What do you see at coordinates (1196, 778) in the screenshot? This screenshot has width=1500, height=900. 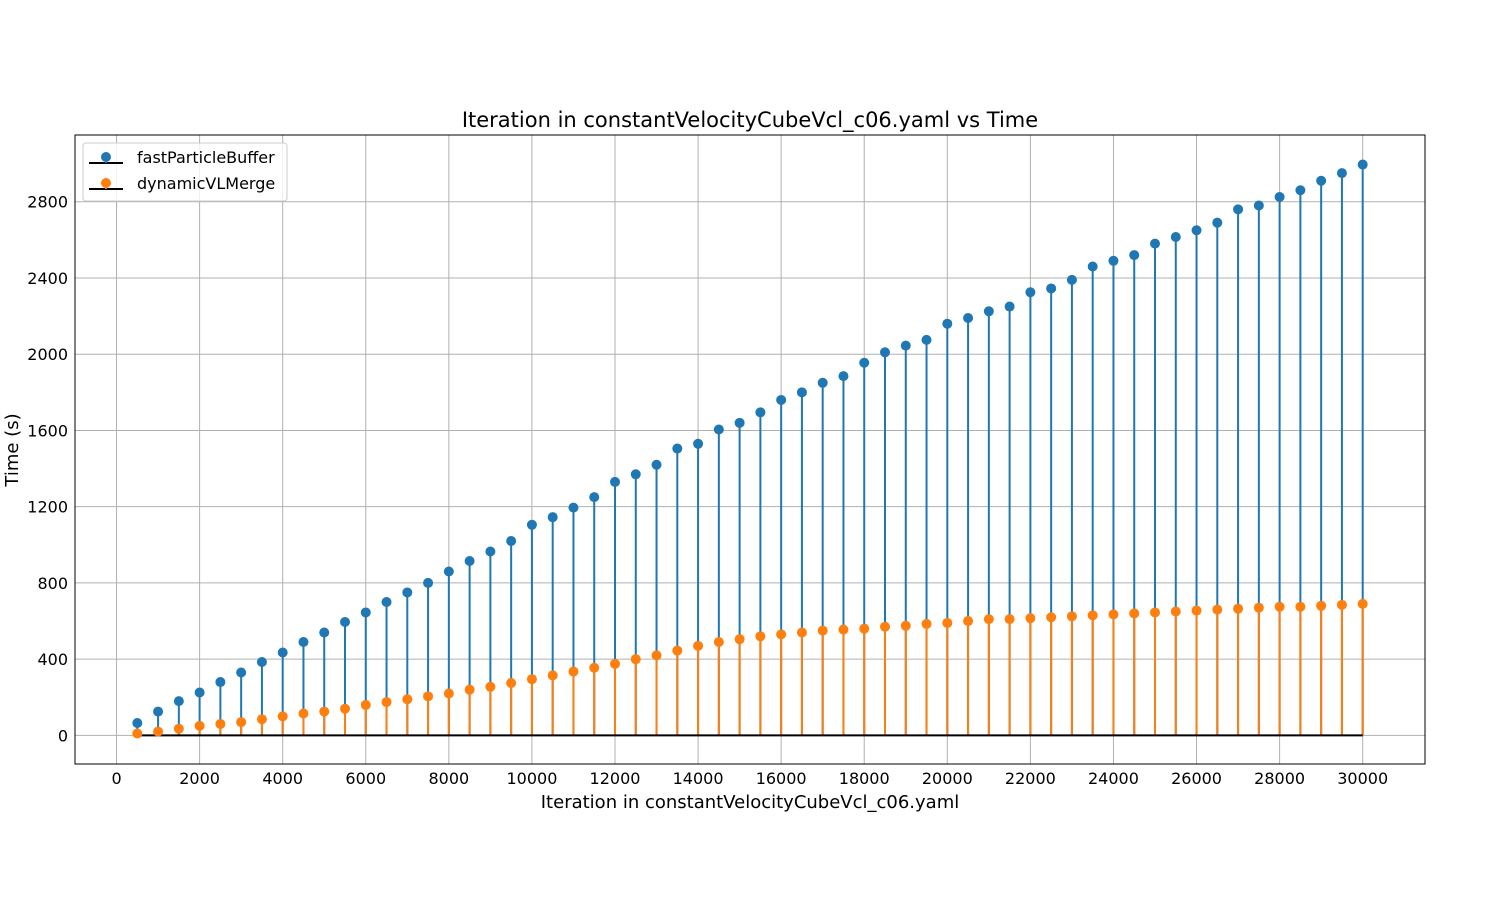 I see `x-tick-label: 26000` at bounding box center [1196, 778].